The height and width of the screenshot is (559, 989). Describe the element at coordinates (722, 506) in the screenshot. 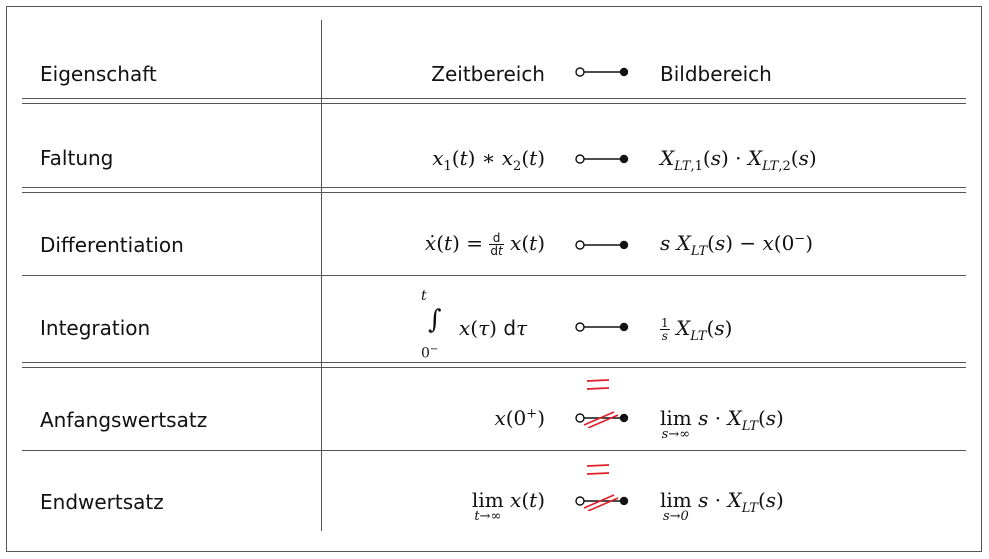

I see `endwert-image-formula: lim s→0 s · XLT(s)` at that location.